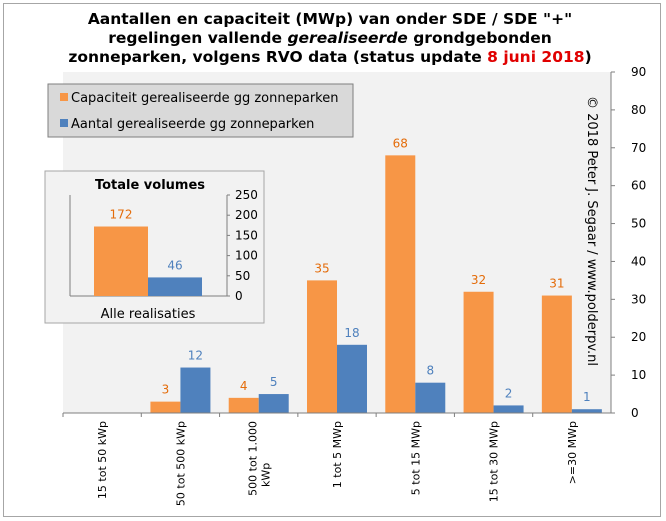 The width and height of the screenshot is (666, 521). What do you see at coordinates (150, 185) in the screenshot?
I see `inset-title: Totale volumes` at bounding box center [150, 185].